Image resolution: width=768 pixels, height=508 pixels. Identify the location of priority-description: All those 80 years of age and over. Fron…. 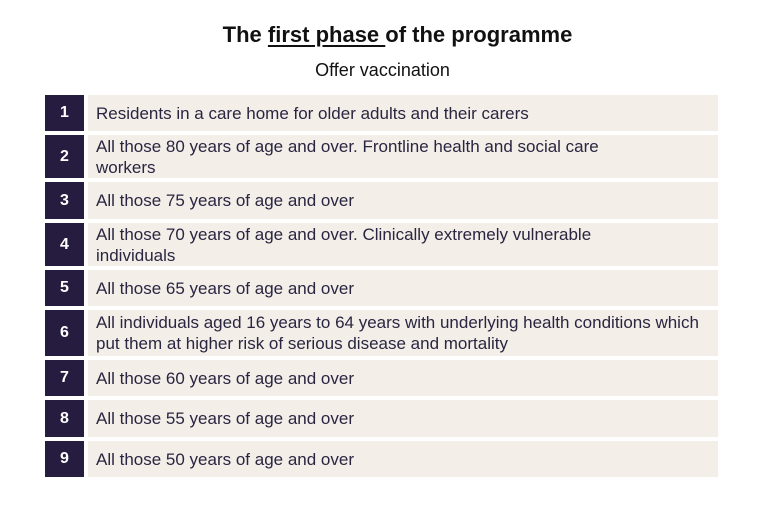
(403, 156).